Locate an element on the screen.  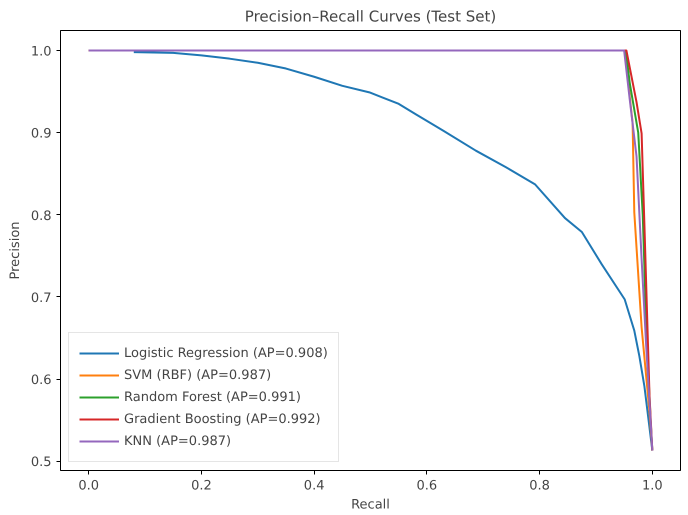
x-axis-title: Recall is located at coordinates (370, 505).